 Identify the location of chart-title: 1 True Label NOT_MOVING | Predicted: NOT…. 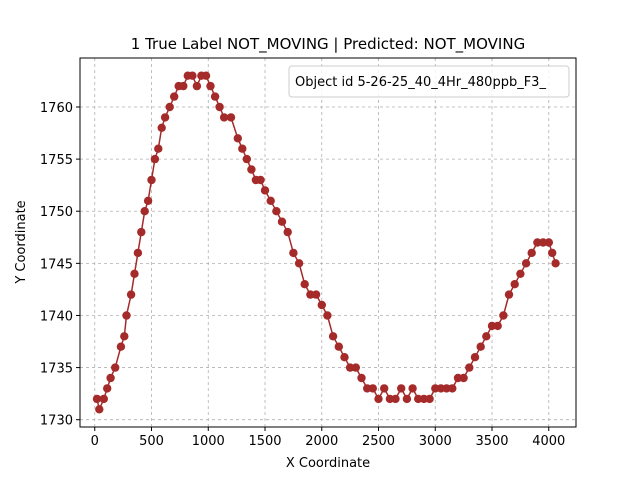
(328, 44).